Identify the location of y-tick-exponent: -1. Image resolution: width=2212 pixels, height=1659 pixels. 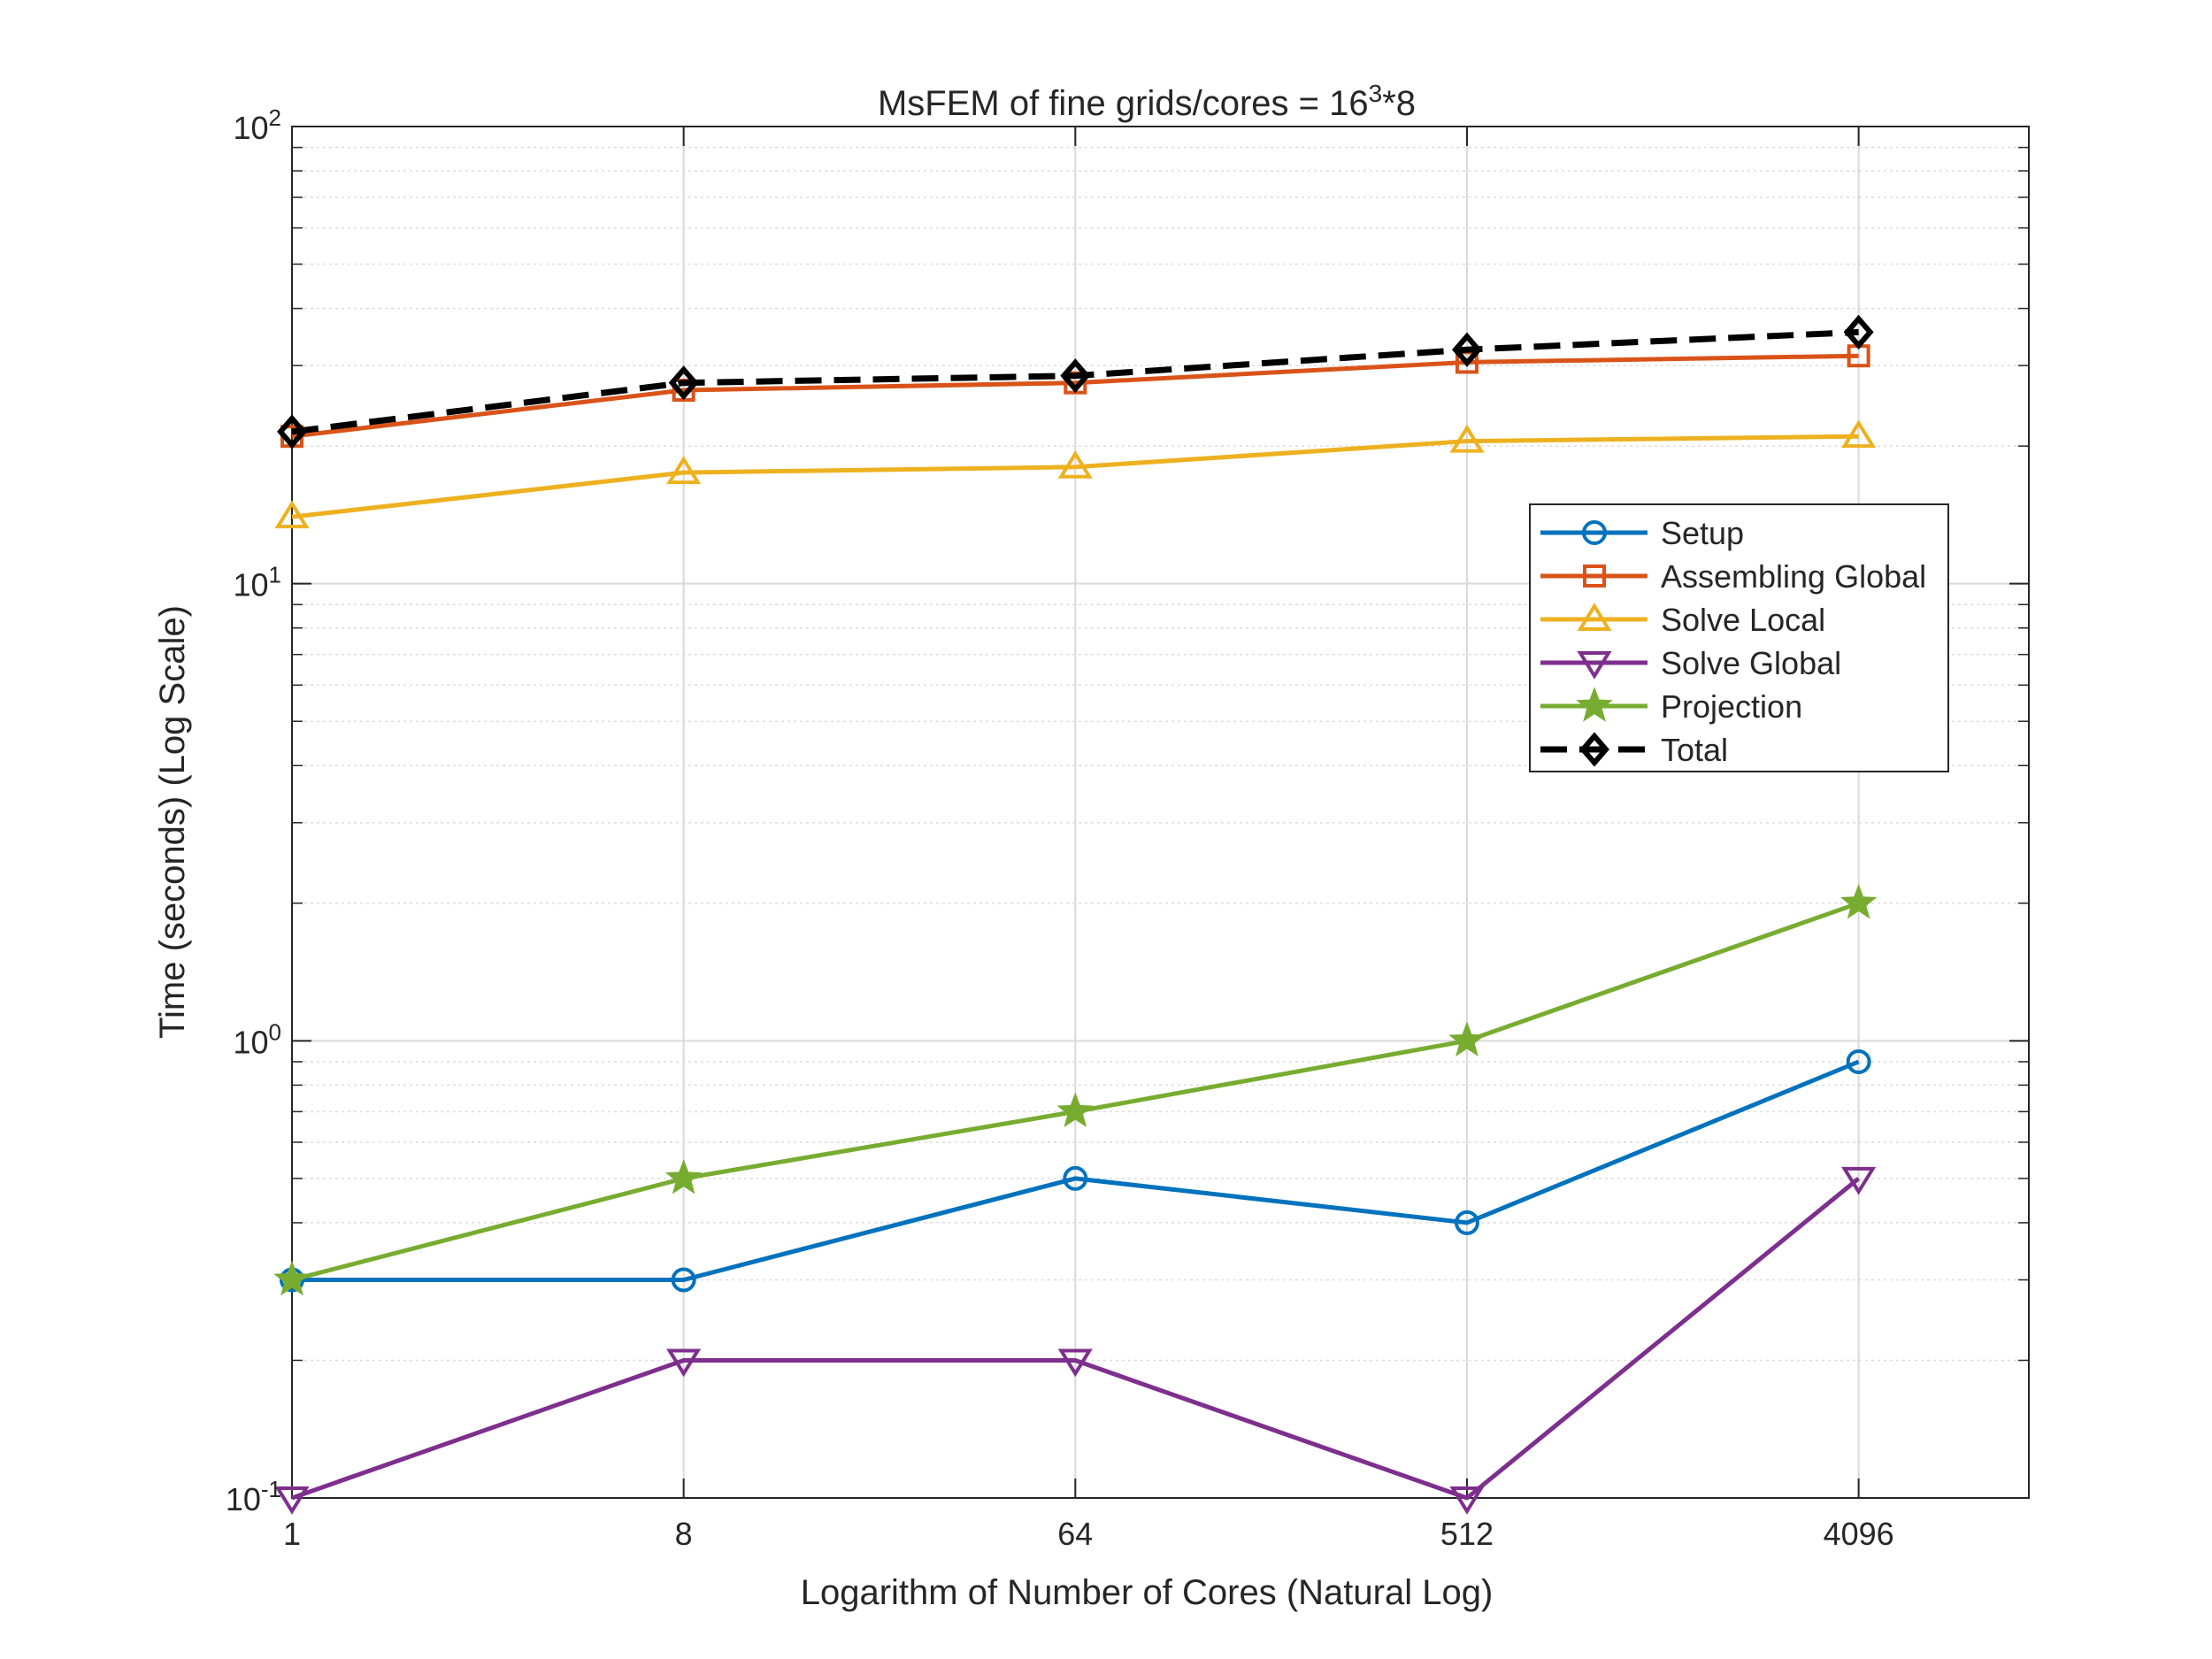
(271, 1489).